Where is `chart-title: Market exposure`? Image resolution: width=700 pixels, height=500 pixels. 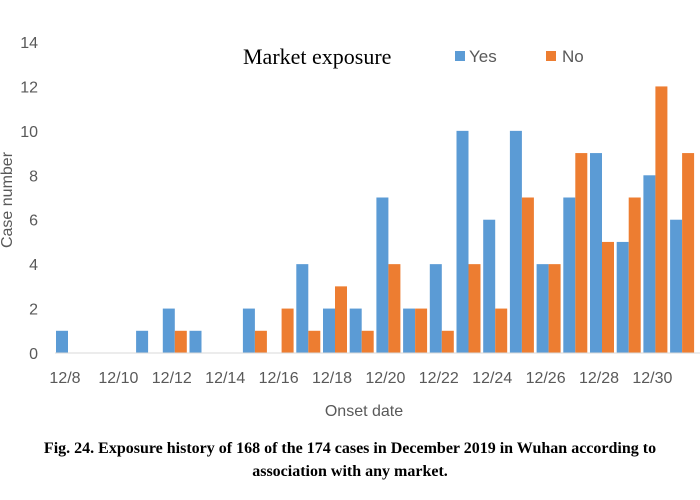 chart-title: Market exposure is located at coordinates (317, 56).